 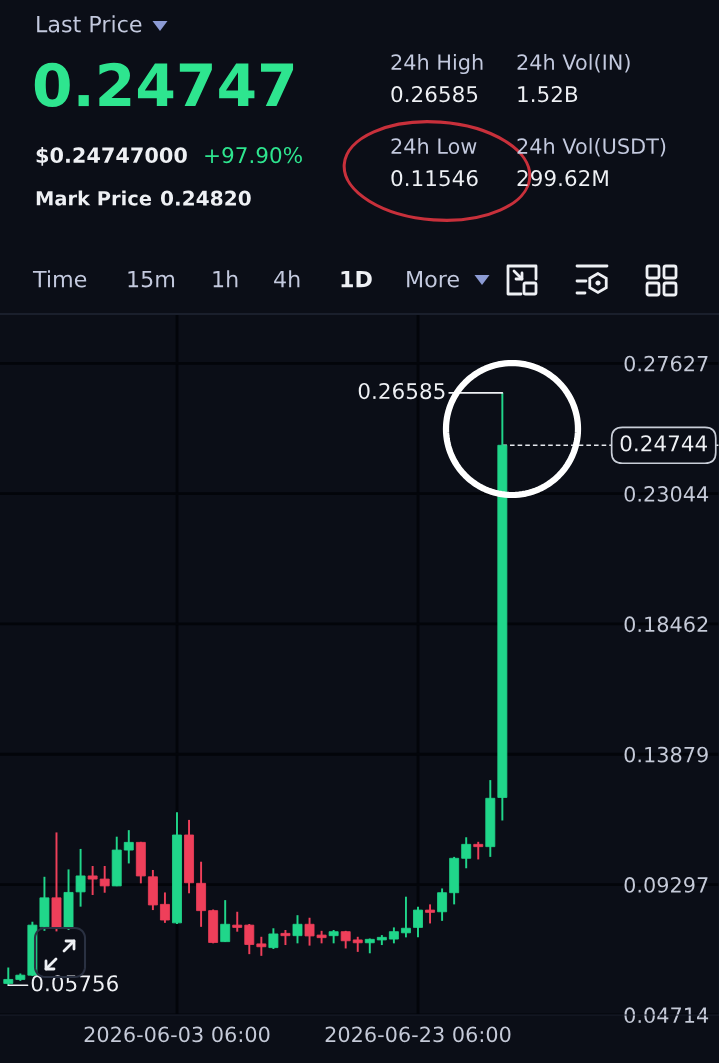 What do you see at coordinates (356, 279) in the screenshot?
I see `text: 1D` at bounding box center [356, 279].